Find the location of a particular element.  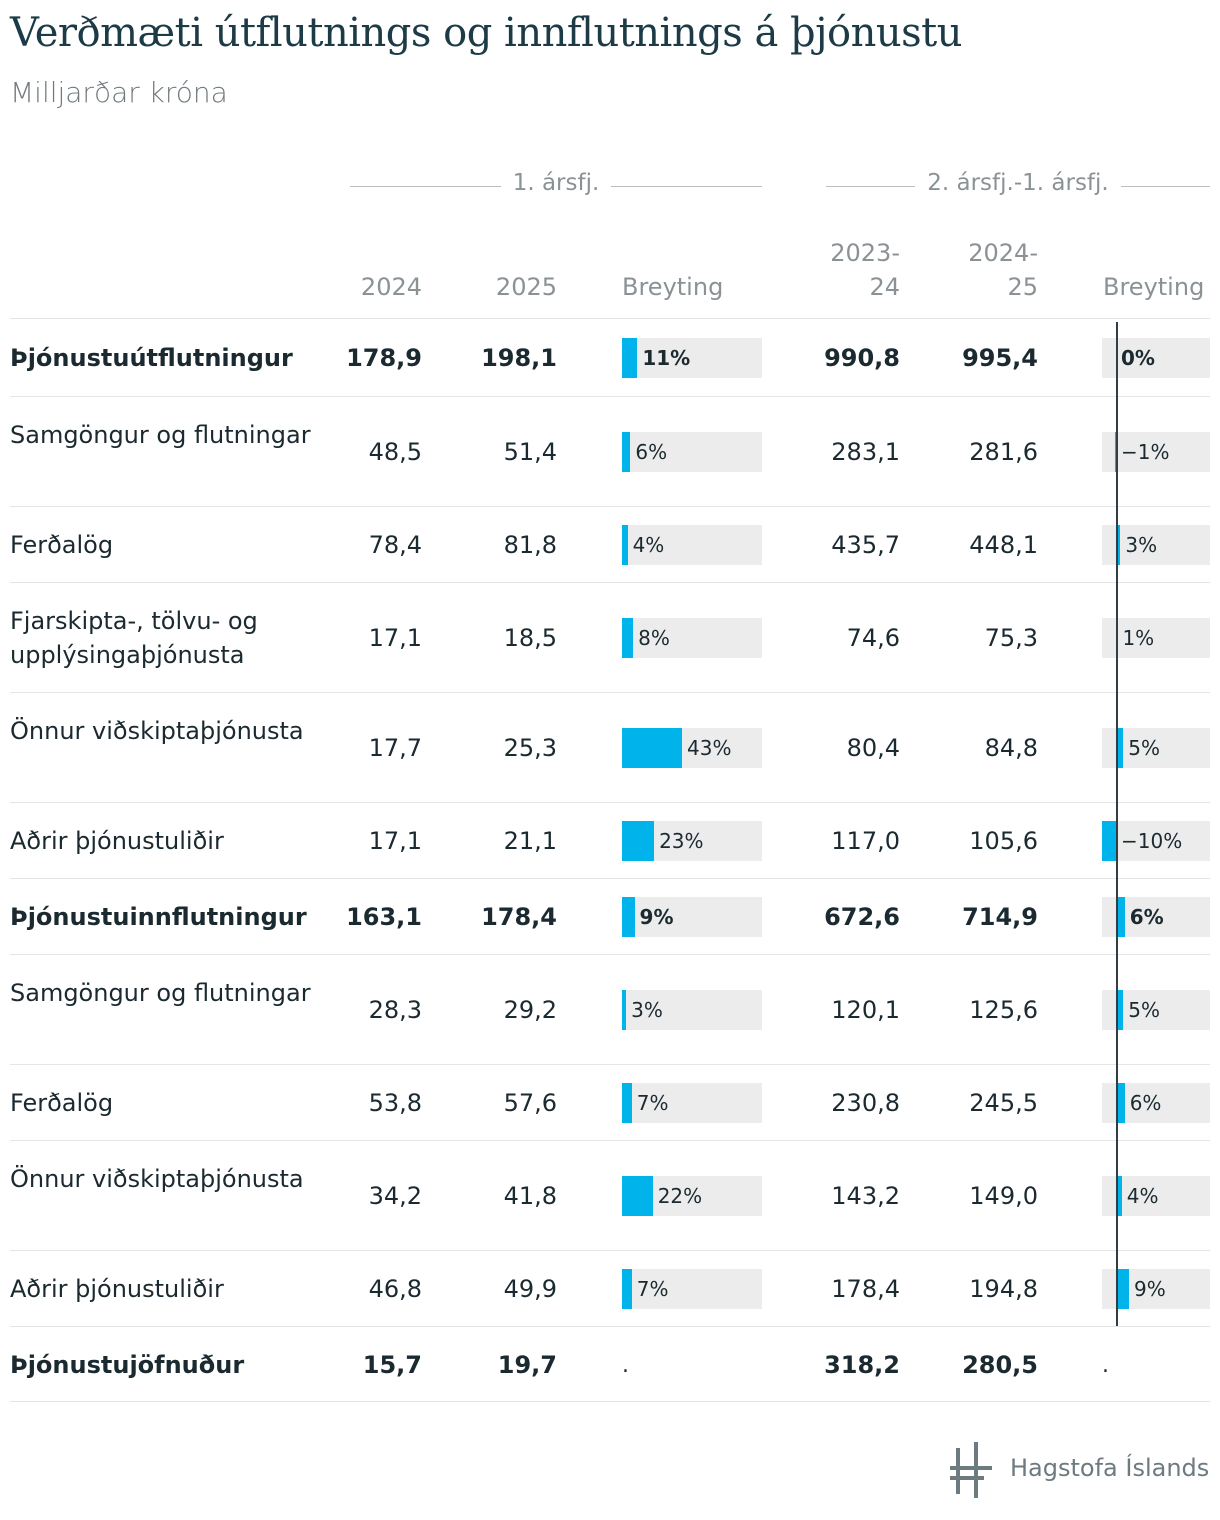

zero-line is located at coordinates (1117, 824).